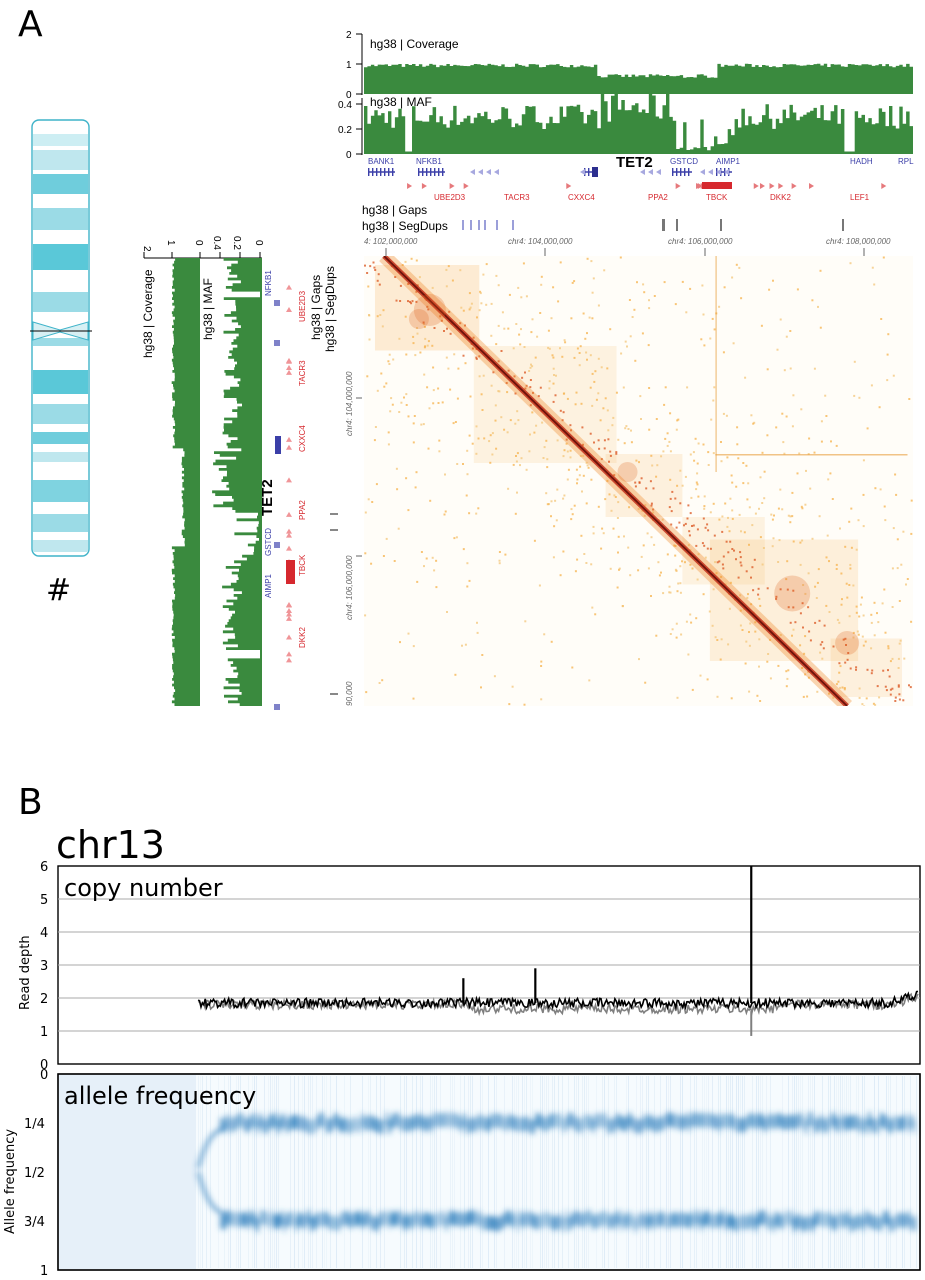  Describe the element at coordinates (302, 306) in the screenshot. I see `side-gene-ube2d3: UBE2D3` at that location.